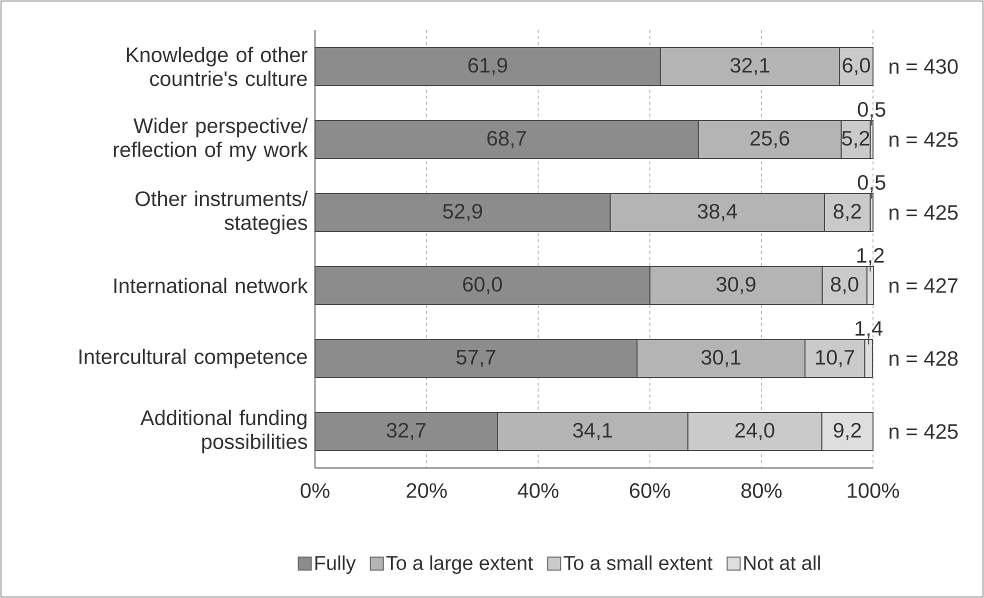  I want to click on data-label: 32,1, so click(750, 67).